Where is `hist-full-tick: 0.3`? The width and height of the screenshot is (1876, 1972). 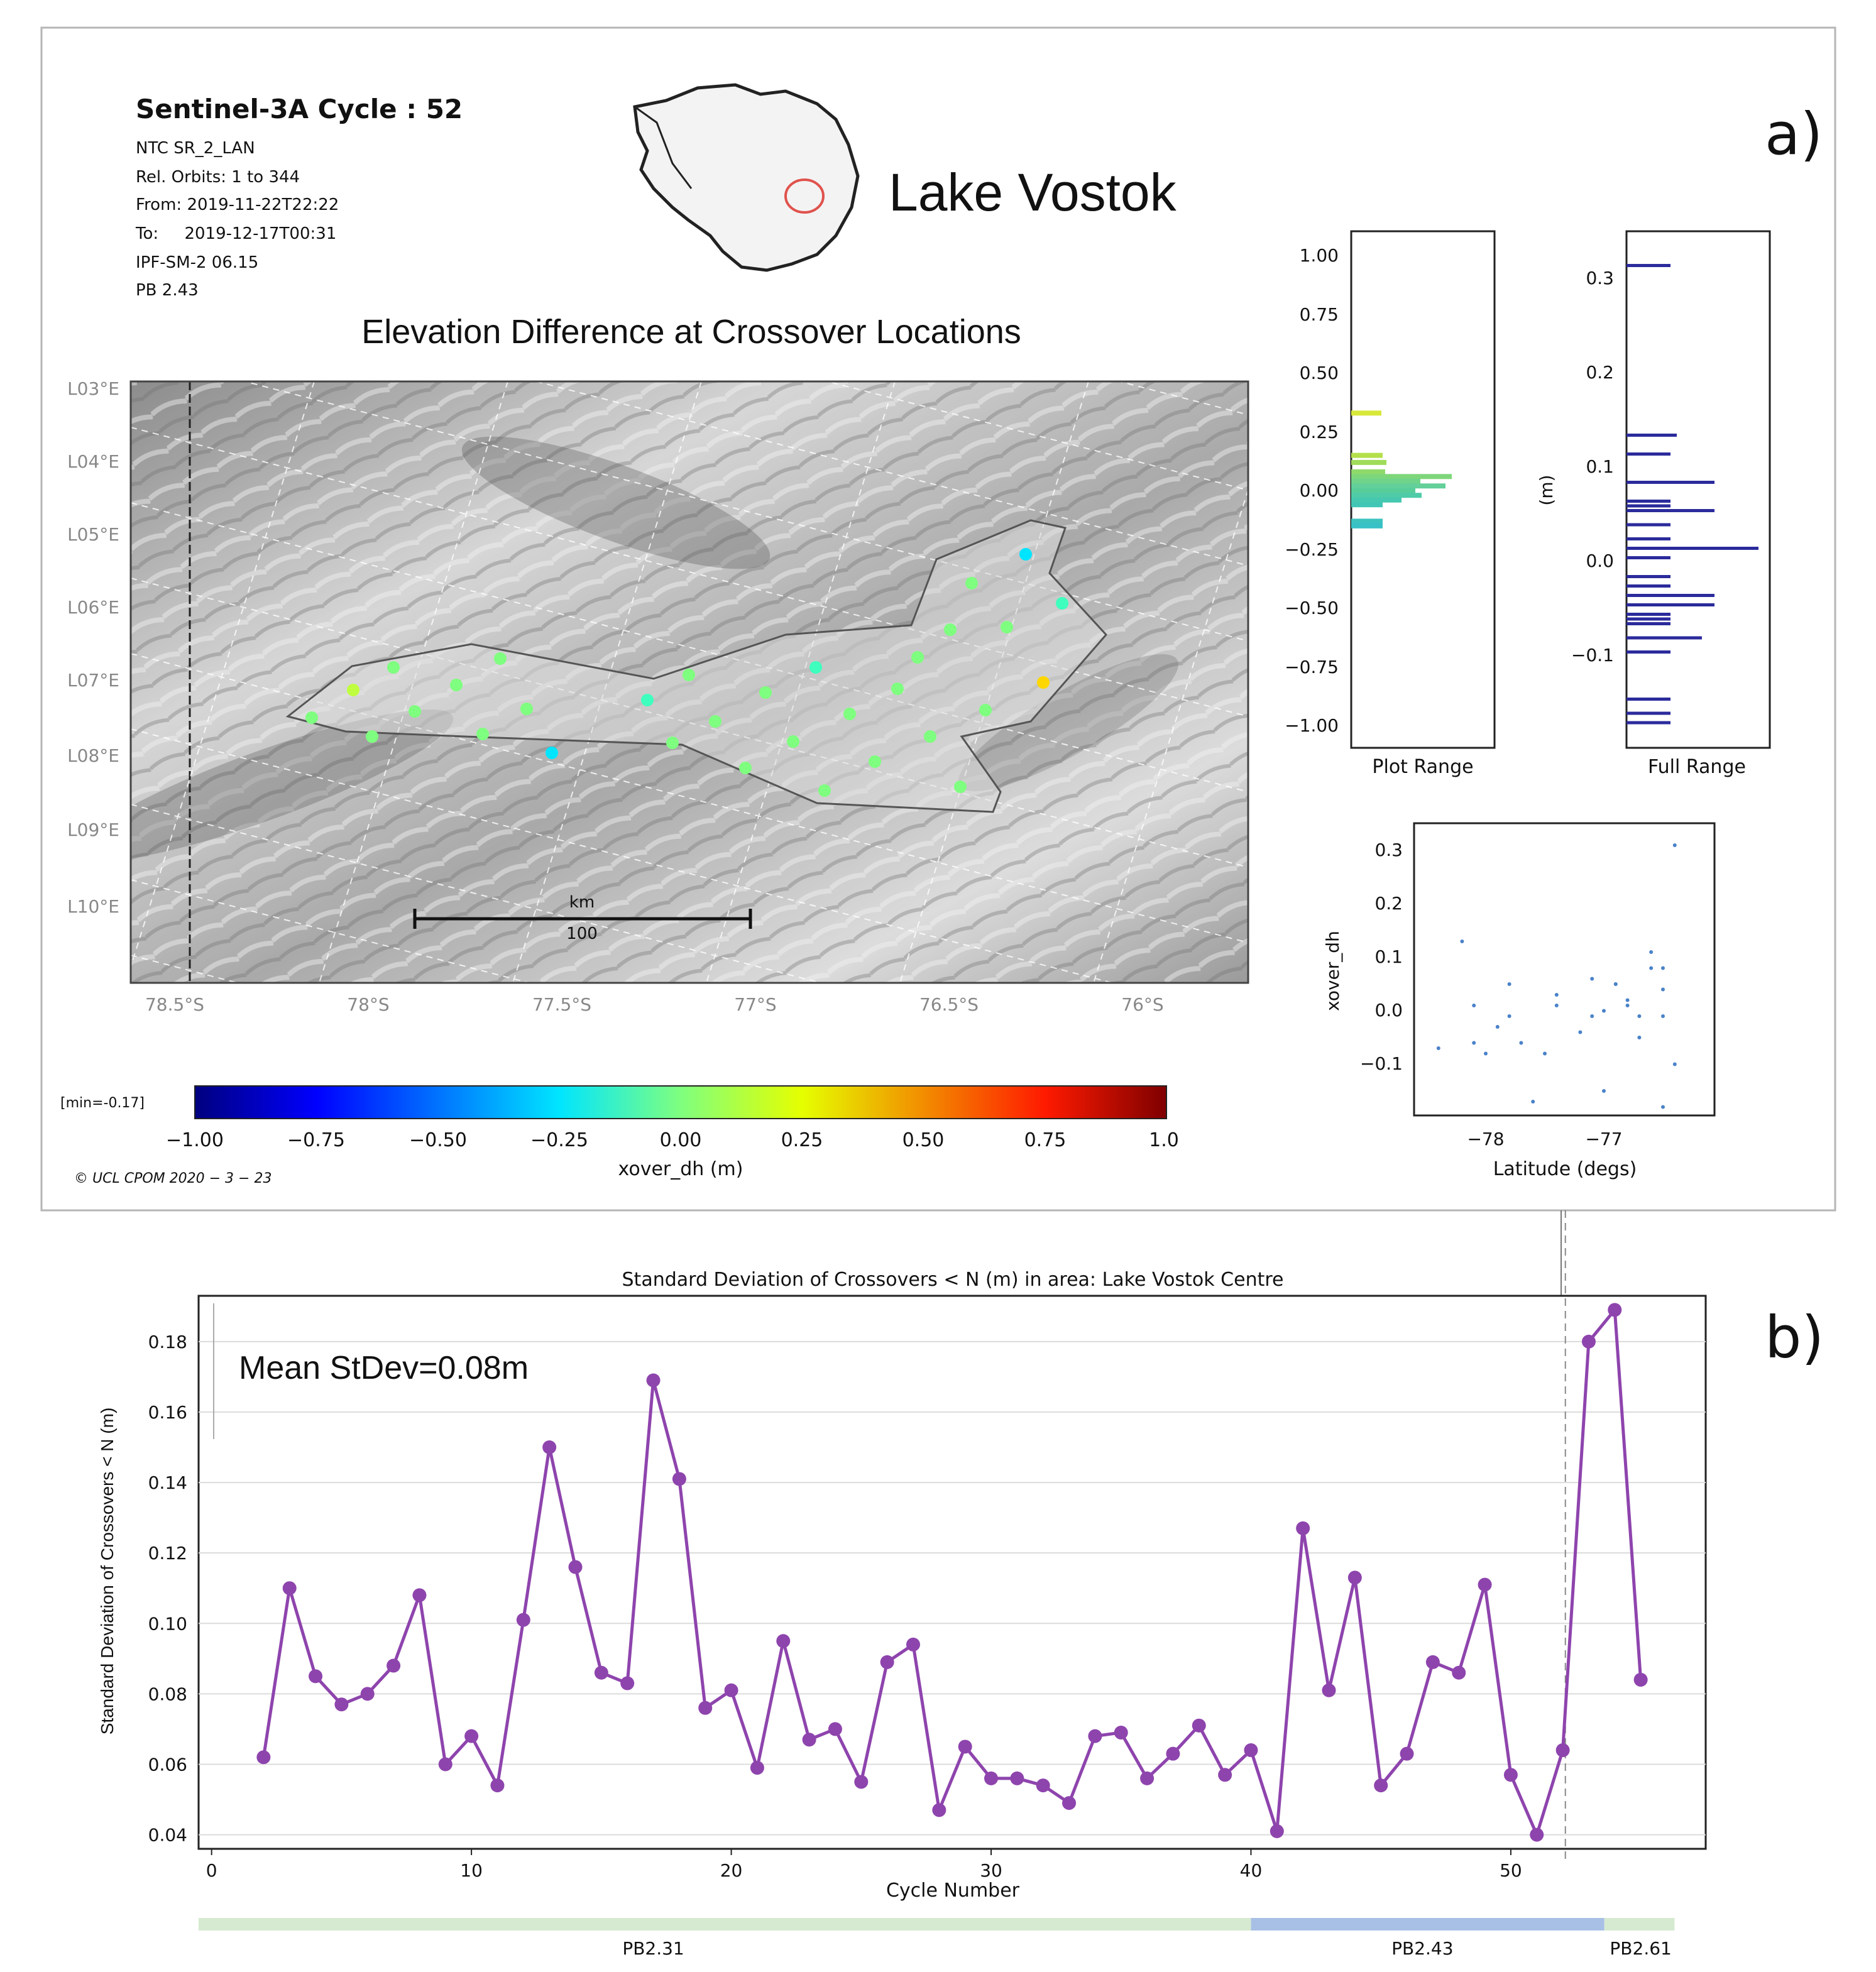
hist-full-tick: 0.3 is located at coordinates (1600, 278).